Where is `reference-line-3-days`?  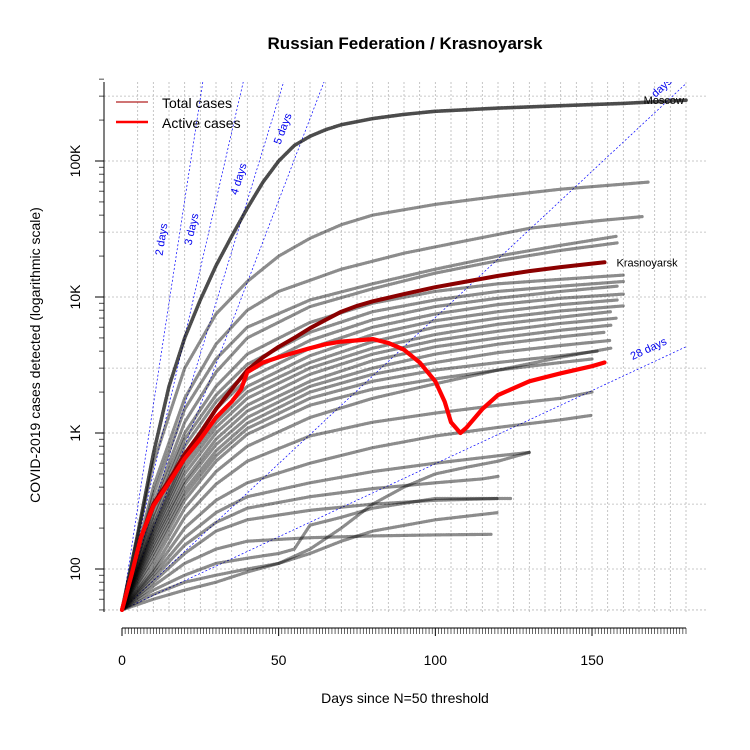 reference-line-3-days is located at coordinates (182, 346).